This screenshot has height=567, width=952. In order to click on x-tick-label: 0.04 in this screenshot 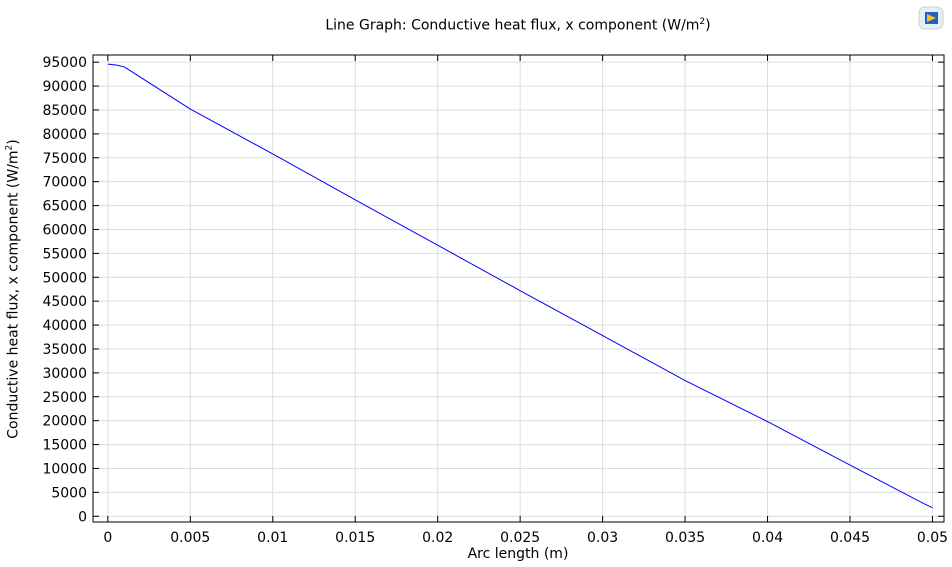, I will do `click(767, 538)`.